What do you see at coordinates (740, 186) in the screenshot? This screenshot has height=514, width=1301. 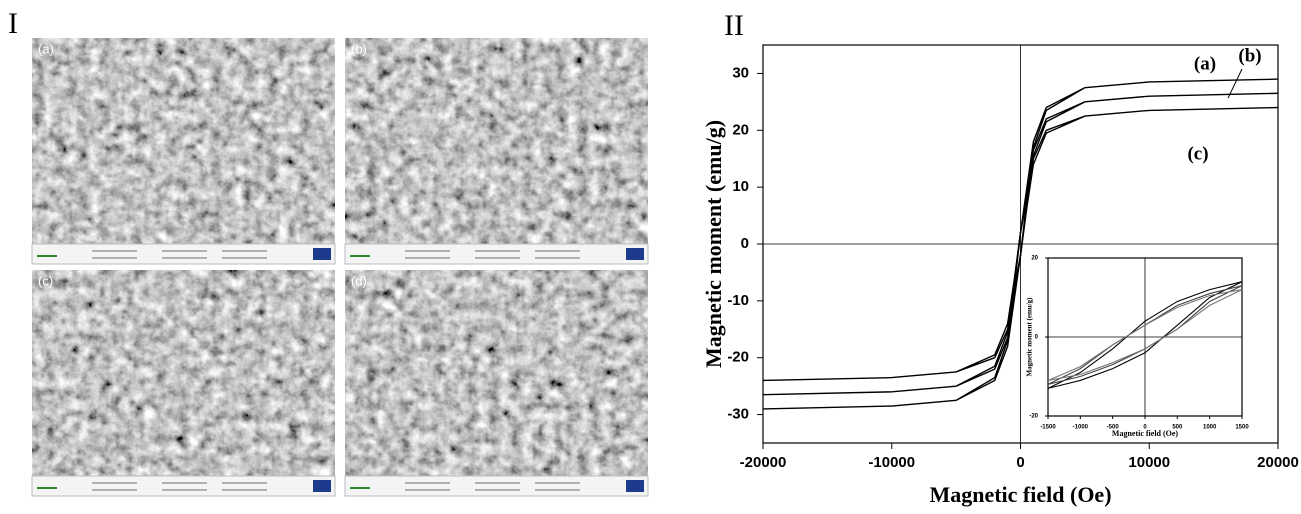 I see `y-tick-label: 10` at bounding box center [740, 186].